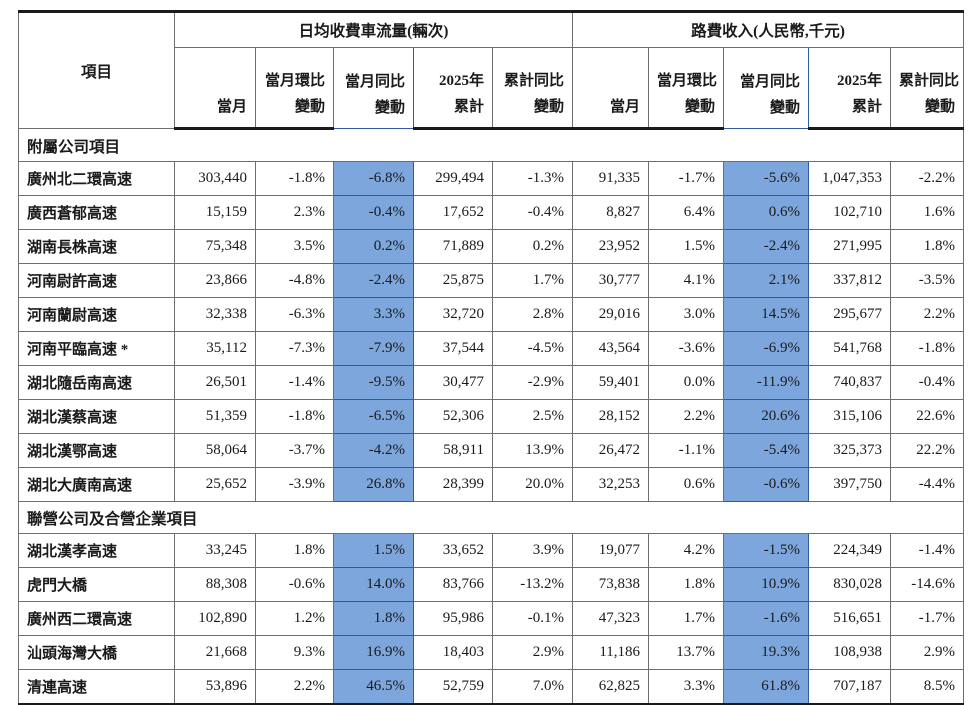 The image size is (972, 705). What do you see at coordinates (686, 212) in the screenshot?
I see `revenue-value-1: 6.4%` at bounding box center [686, 212].